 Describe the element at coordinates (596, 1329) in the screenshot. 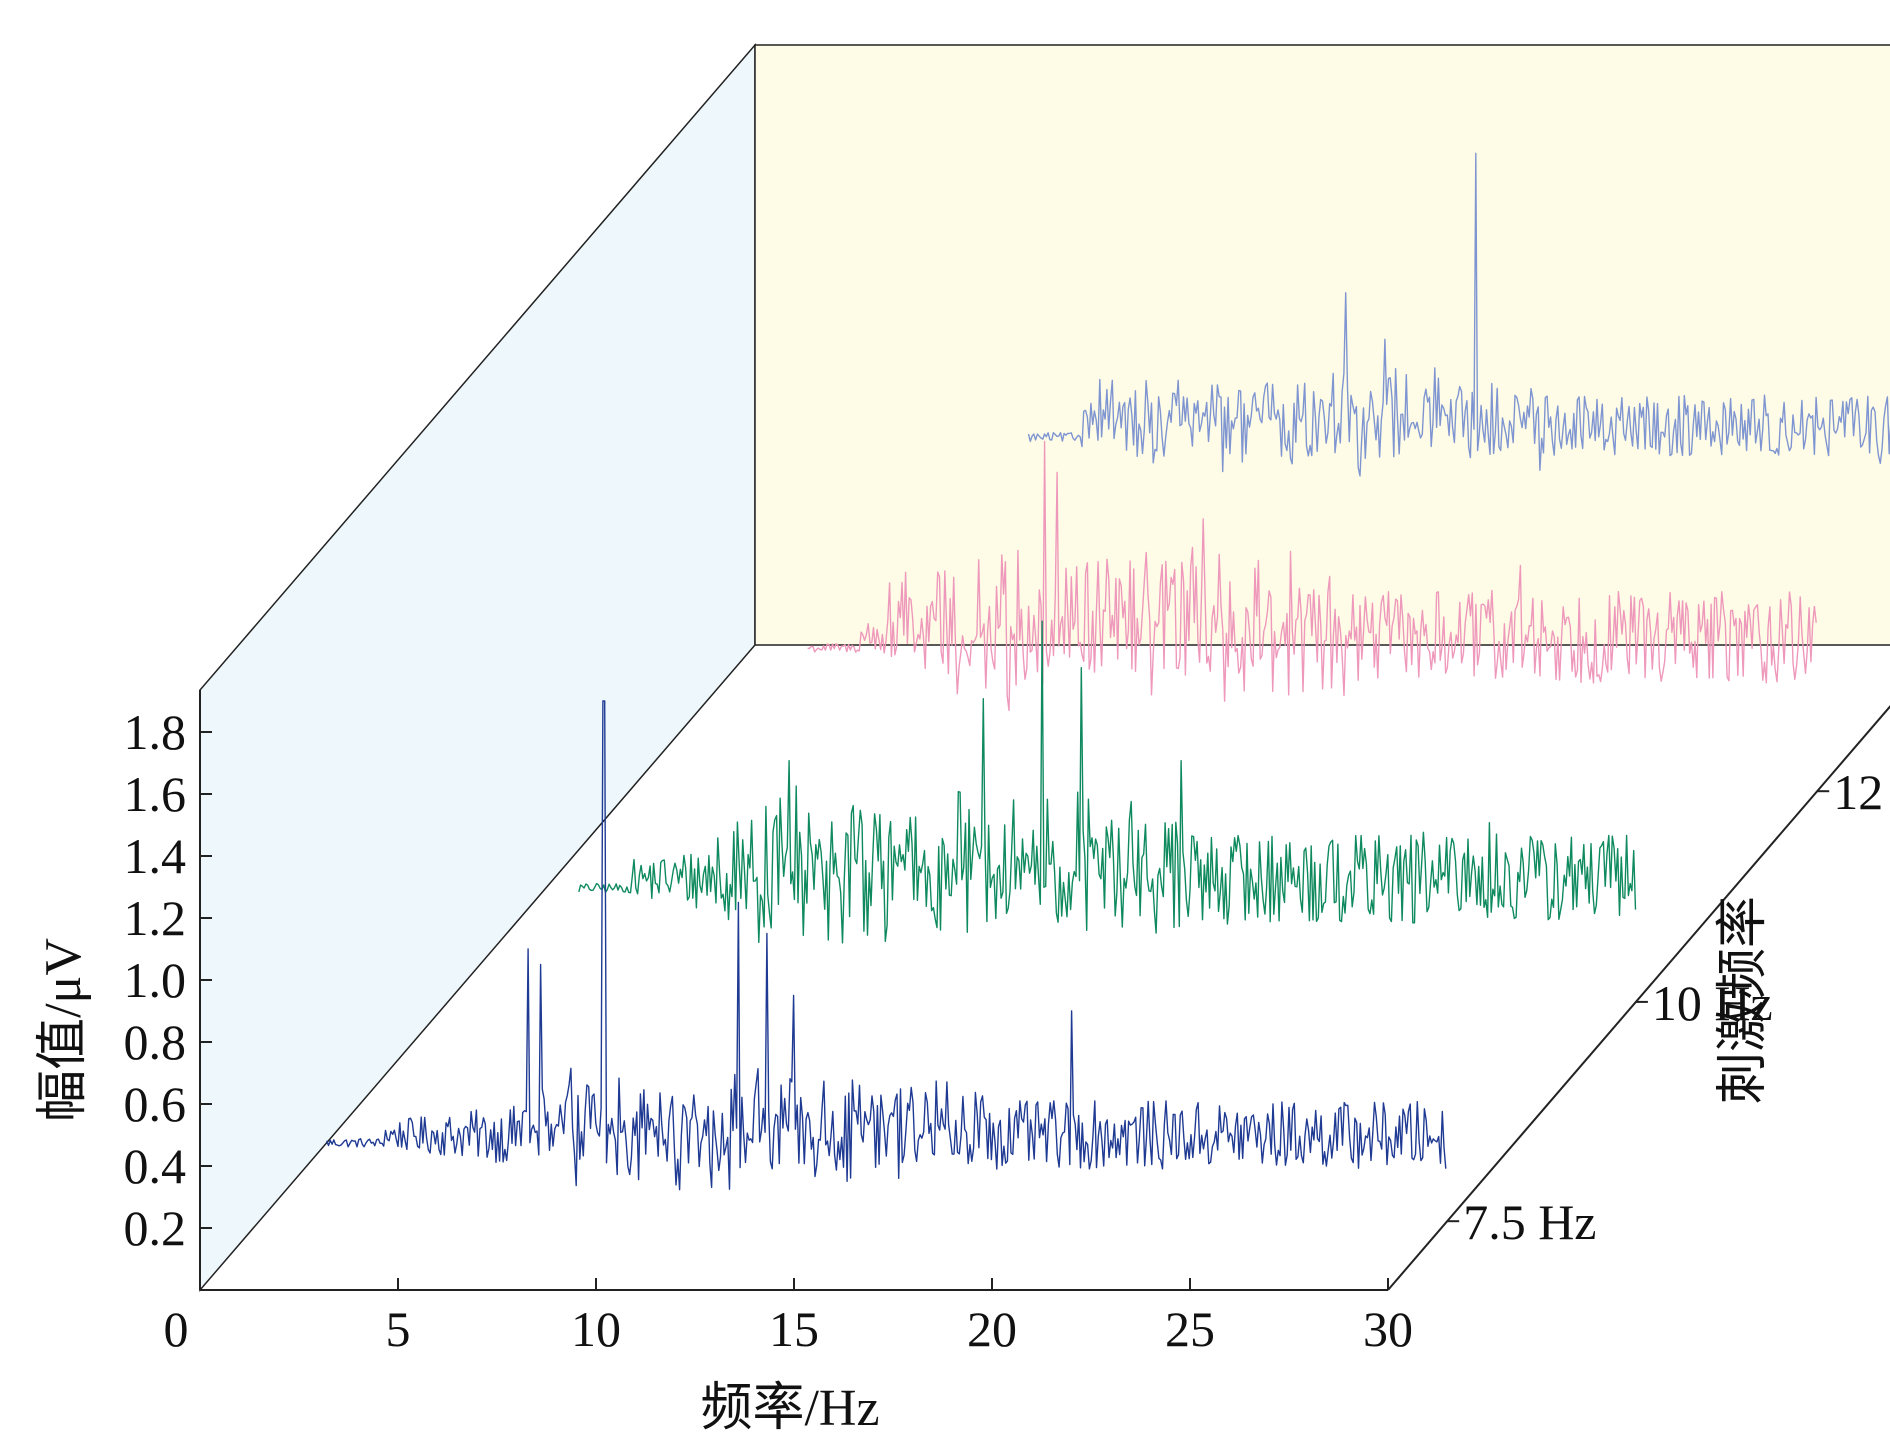

I see `x-tick-label: 10` at that location.